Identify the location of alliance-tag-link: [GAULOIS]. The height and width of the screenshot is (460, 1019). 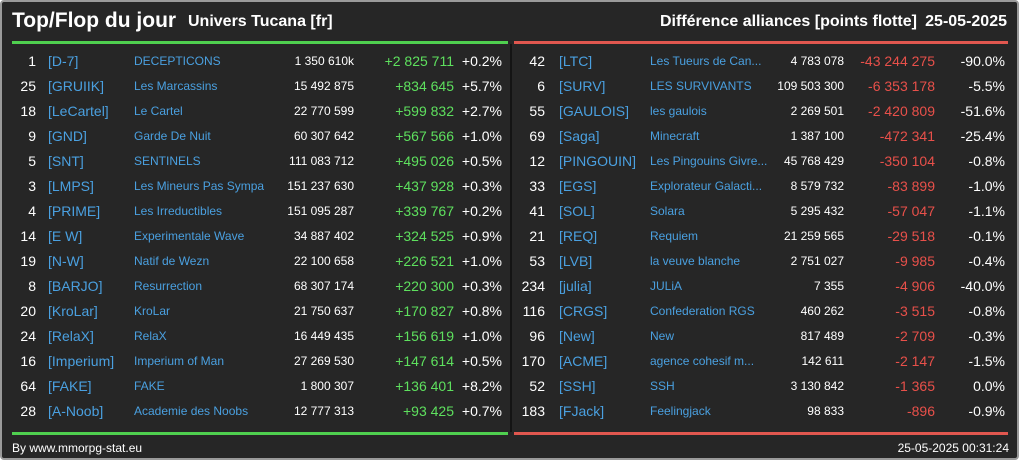
(594, 111).